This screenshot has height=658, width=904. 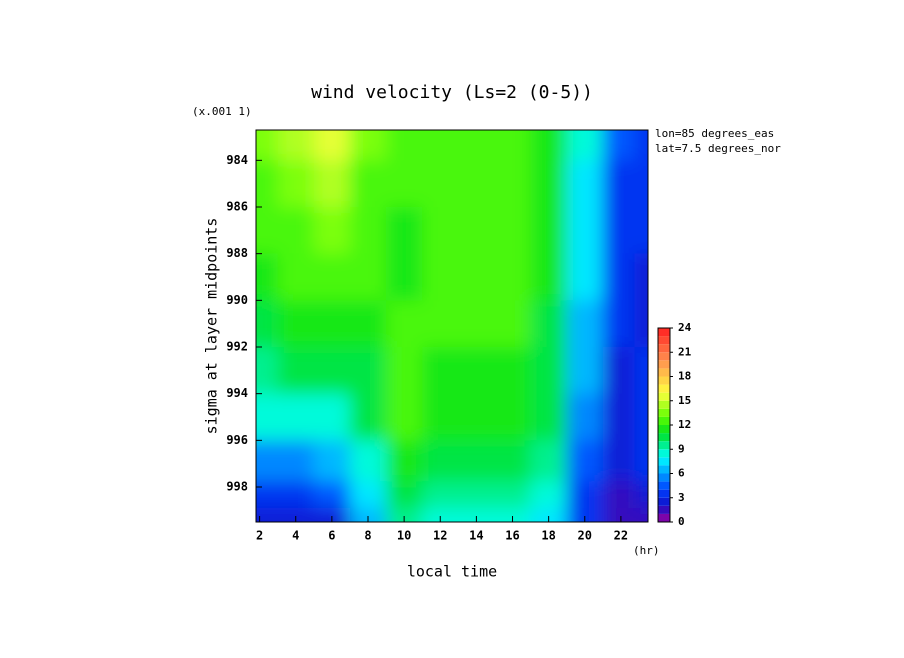 What do you see at coordinates (681, 448) in the screenshot?
I see `colorbar-tick-label: 9` at bounding box center [681, 448].